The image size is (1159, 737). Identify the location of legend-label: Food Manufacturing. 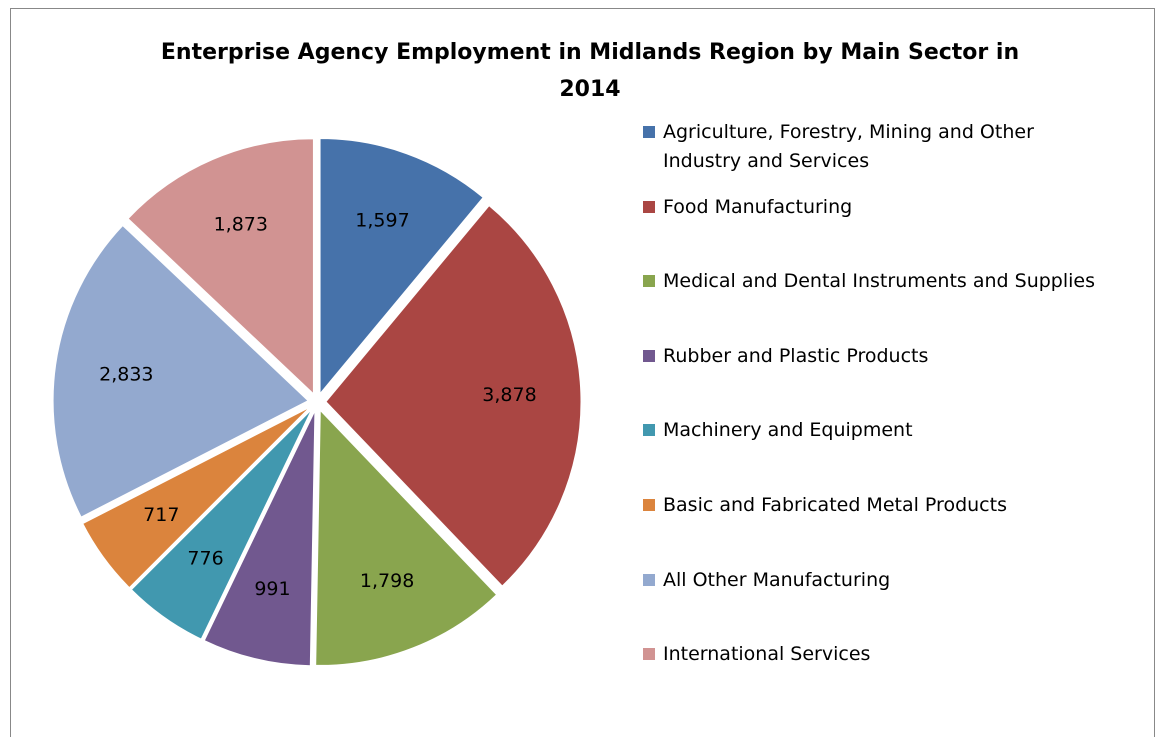
(758, 206).